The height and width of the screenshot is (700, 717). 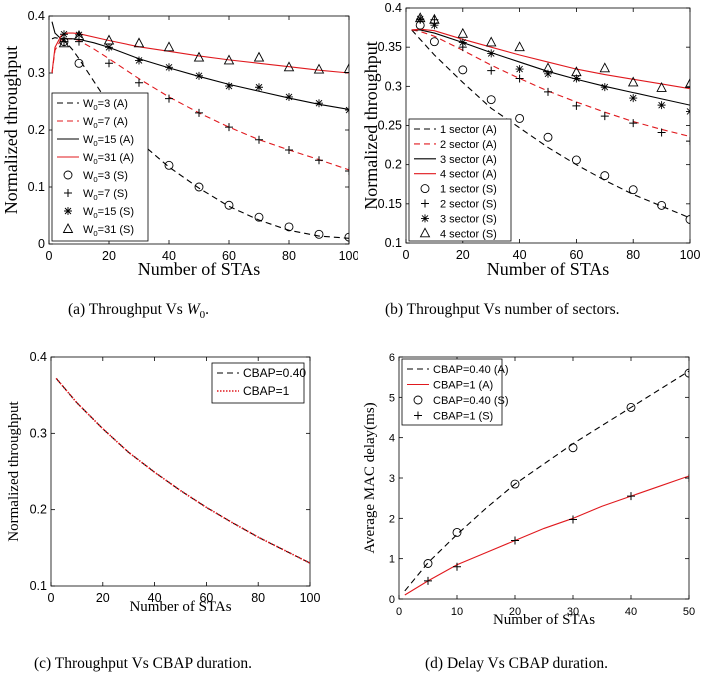 I want to click on legend-label: CBAP=0.40 (A), so click(x=471, y=370).